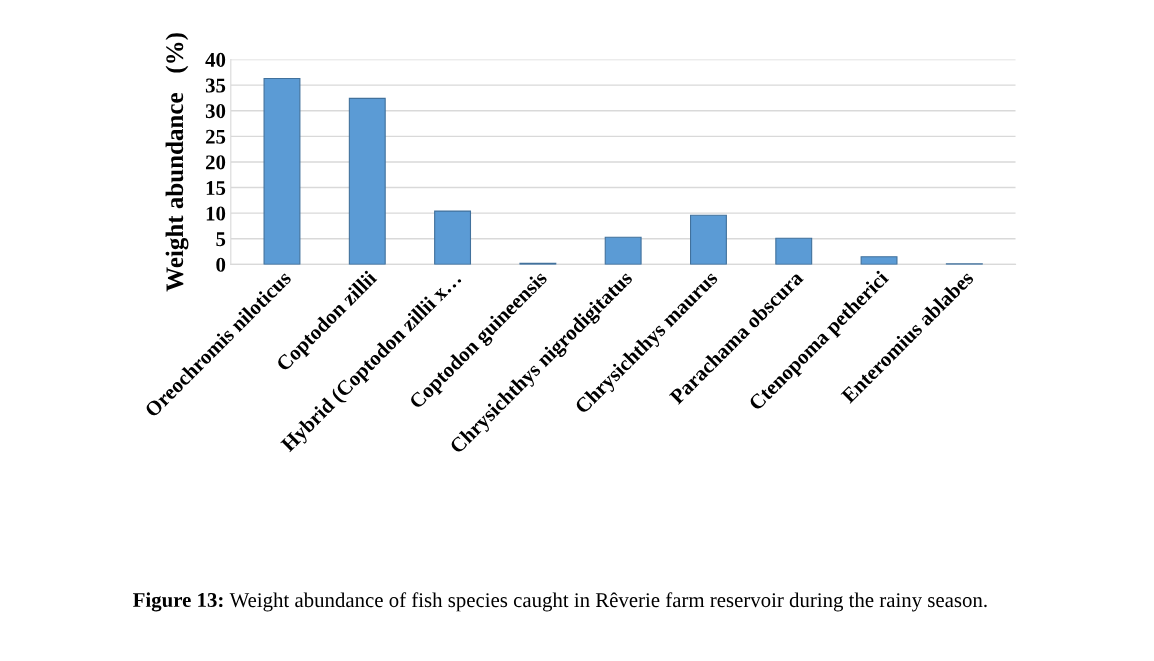 This screenshot has width=1154, height=661. I want to click on y-tick-label: 40, so click(215, 59).